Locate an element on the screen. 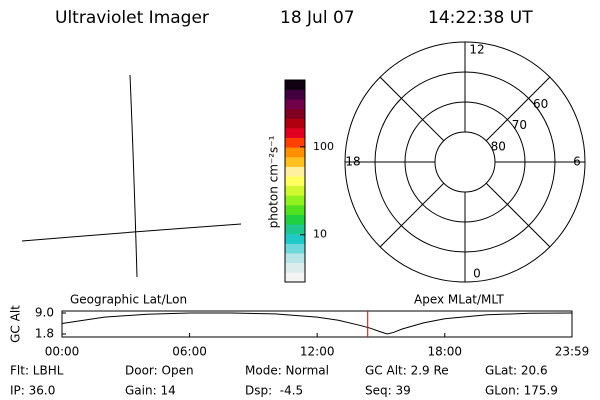 Image resolution: width=600 pixels, height=400 pixels. mlt-label: 12 is located at coordinates (476, 50).